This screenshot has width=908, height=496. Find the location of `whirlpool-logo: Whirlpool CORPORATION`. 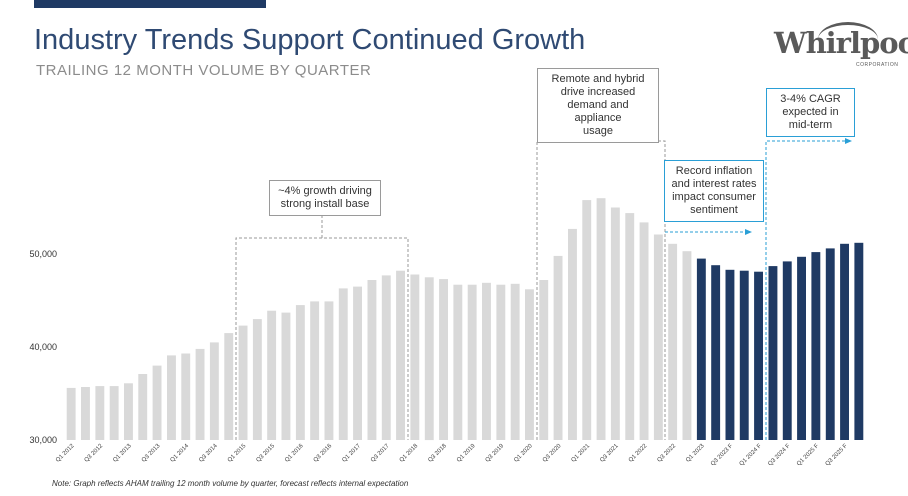

whirlpool-logo: Whirlpool CORPORATION is located at coordinates (833, 47).